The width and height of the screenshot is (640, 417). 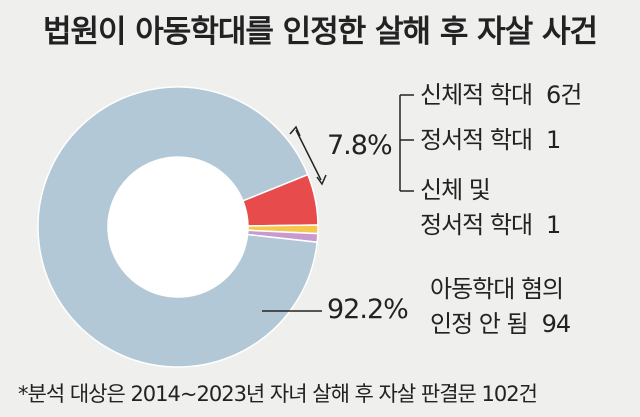 What do you see at coordinates (321, 180) in the screenshot?
I see `bracket-arrow-bottom` at bounding box center [321, 180].